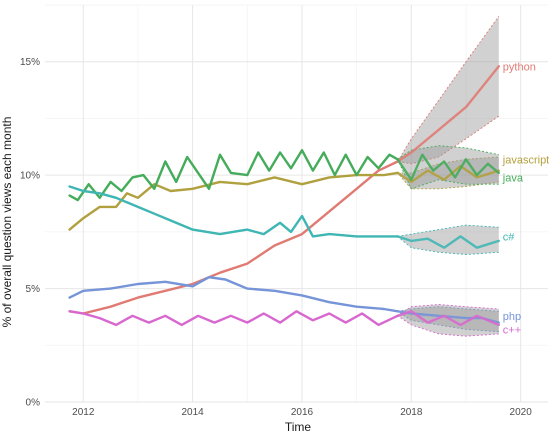  Describe the element at coordinates (302, 412) in the screenshot. I see `x-tick-label: 2016` at that location.